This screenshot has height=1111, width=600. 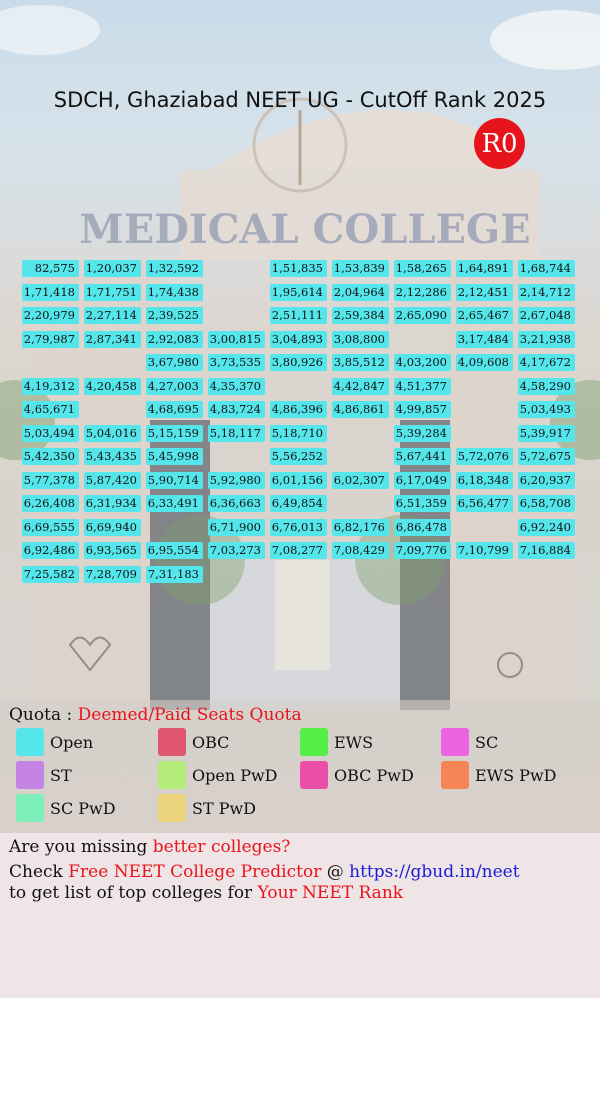 I want to click on rank-cell: 3,21,938, so click(x=546, y=339).